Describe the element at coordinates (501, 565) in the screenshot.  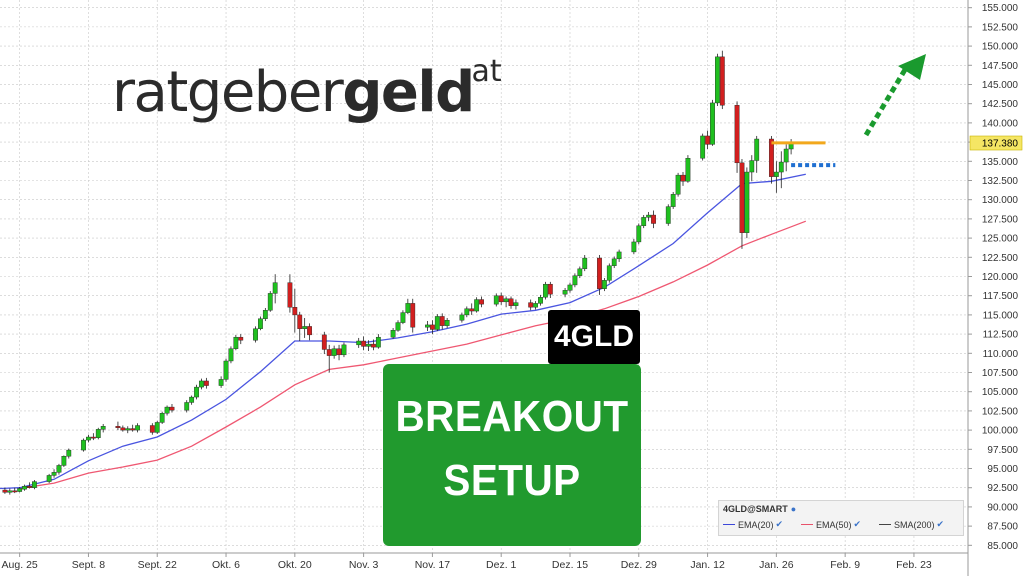
I see `x-tick-label: Dez. 1` at that location.